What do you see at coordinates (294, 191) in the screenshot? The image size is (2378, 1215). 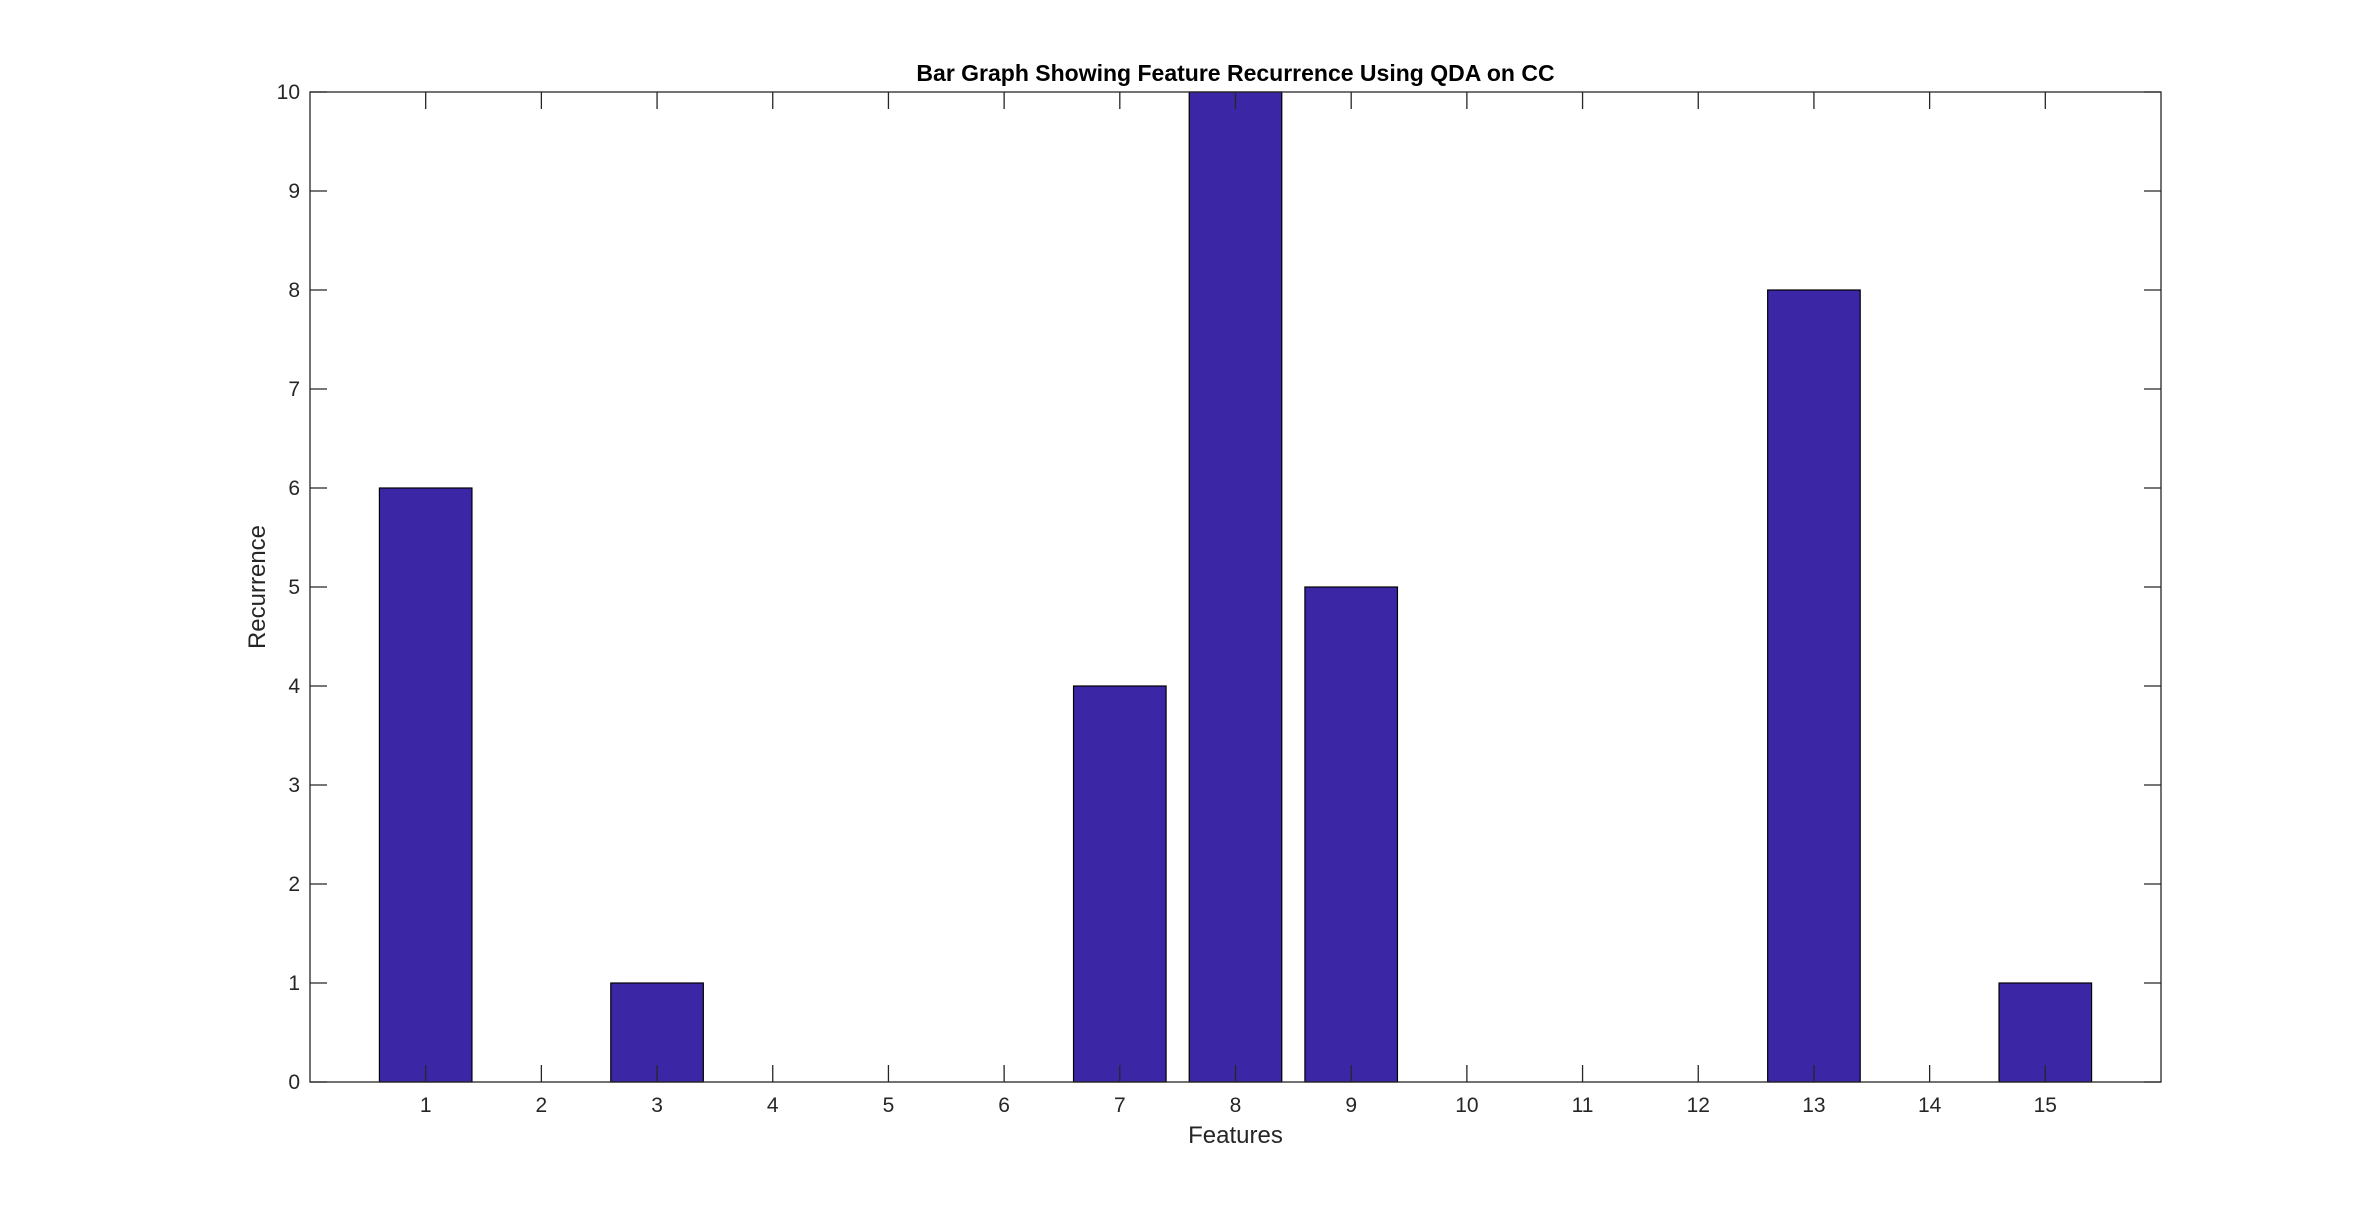 I see `y-tick-label: 9` at bounding box center [294, 191].